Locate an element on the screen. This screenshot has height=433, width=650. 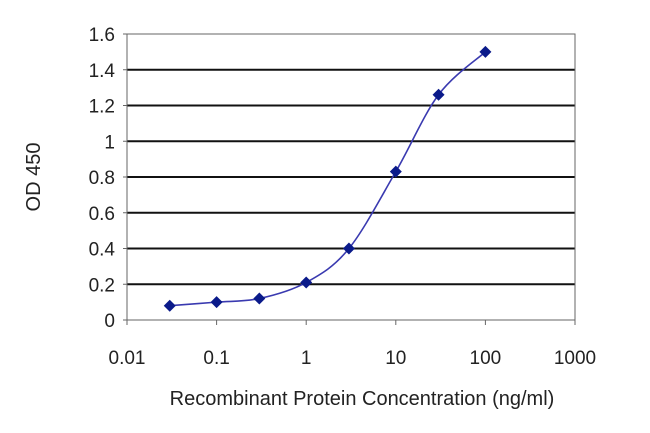
y-tick-label: 1 is located at coordinates (109, 142).